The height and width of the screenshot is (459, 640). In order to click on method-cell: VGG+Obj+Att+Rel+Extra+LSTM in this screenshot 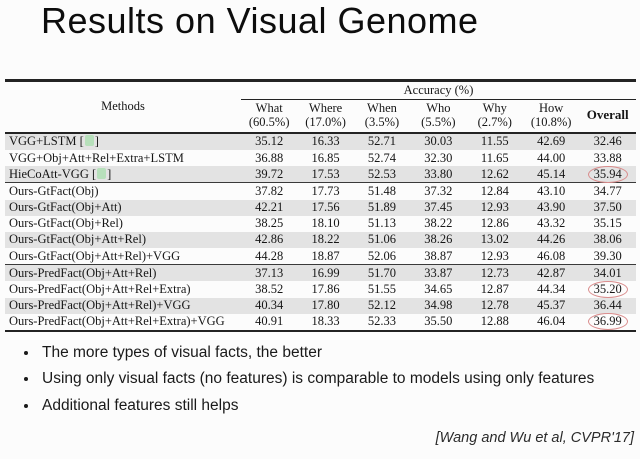, I will do `click(96, 157)`.